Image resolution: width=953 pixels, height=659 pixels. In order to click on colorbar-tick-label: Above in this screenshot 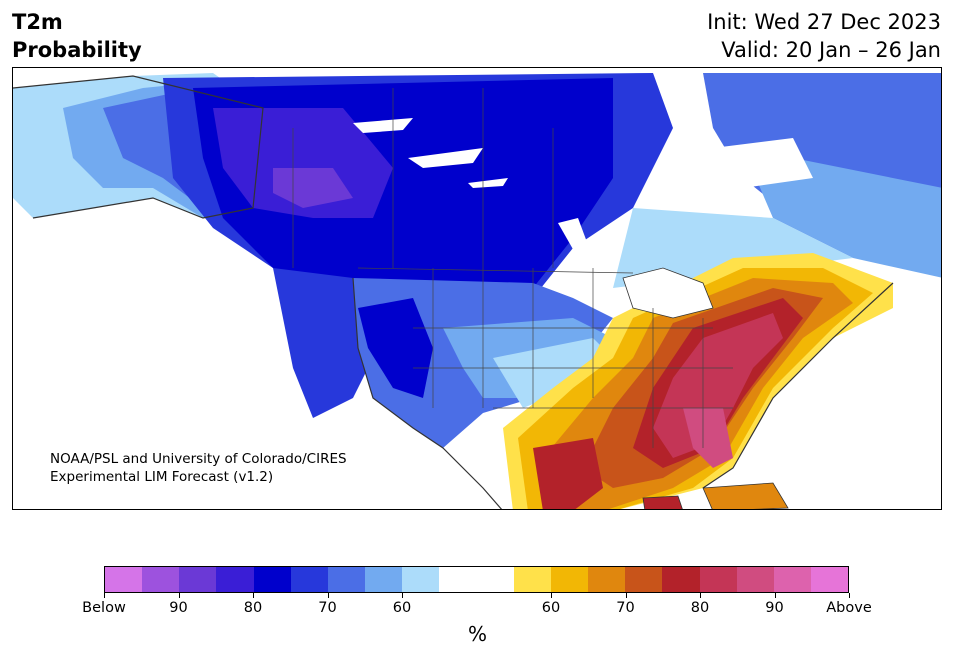, I will do `click(849, 608)`.